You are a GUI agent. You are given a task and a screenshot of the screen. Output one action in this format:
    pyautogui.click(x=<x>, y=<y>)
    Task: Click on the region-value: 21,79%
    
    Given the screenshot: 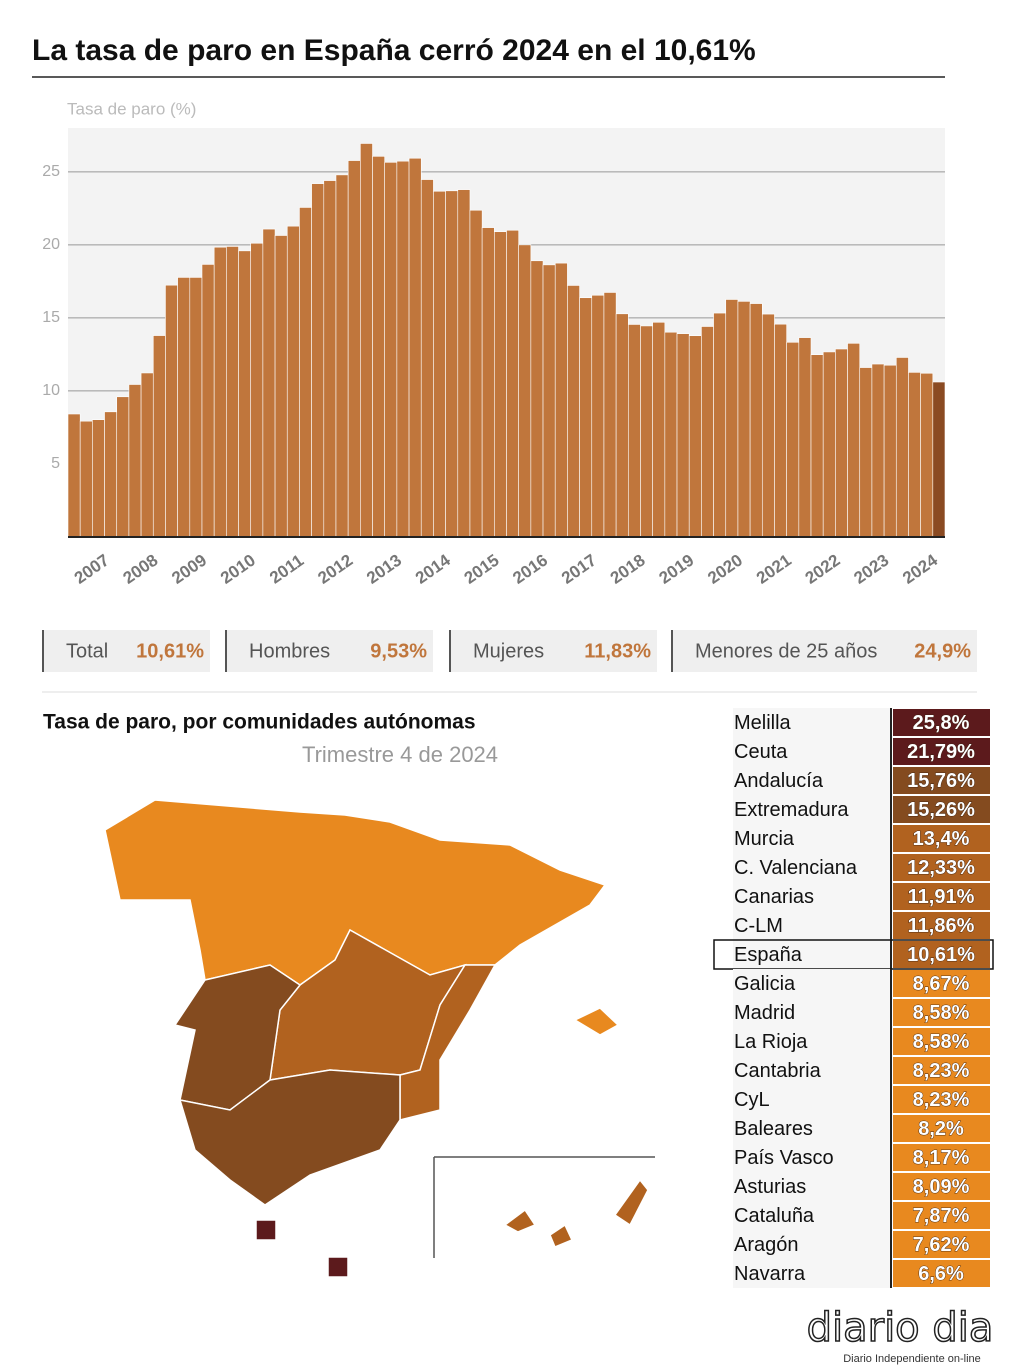 What is the action you would take?
    pyautogui.click(x=941, y=752)
    